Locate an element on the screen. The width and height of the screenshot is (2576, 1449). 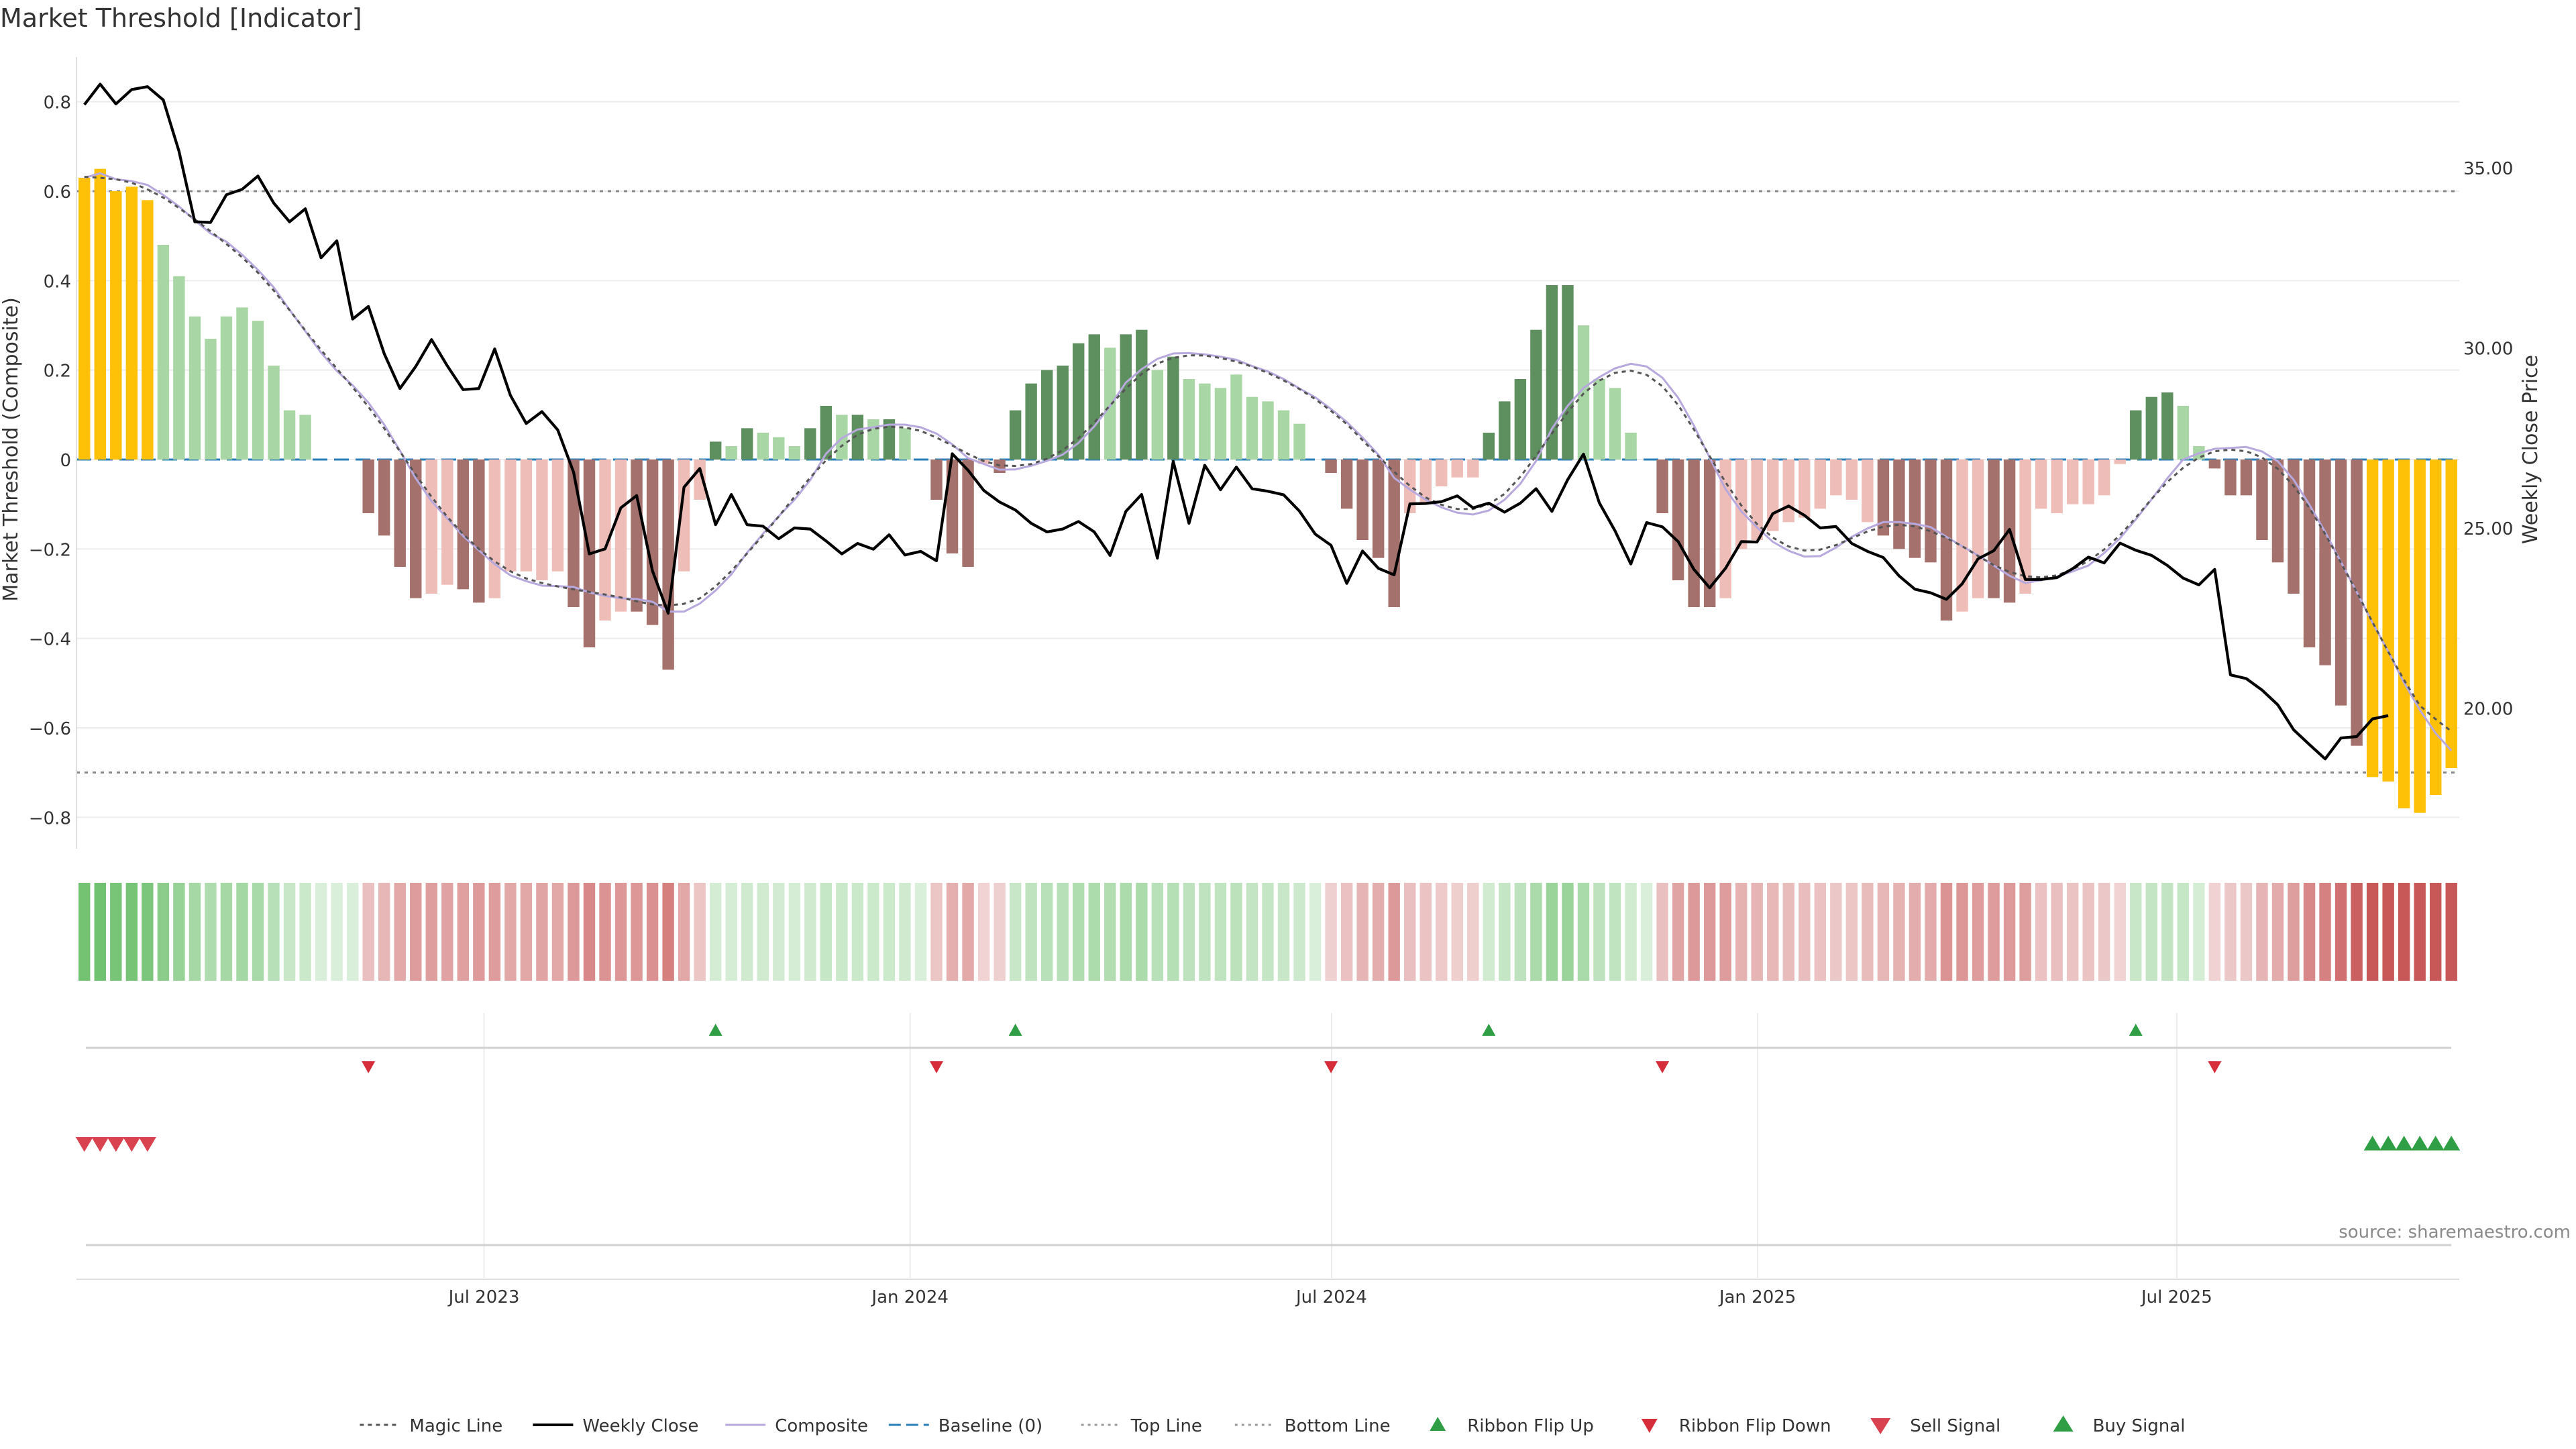
legend-swatch is located at coordinates (1438, 1424).